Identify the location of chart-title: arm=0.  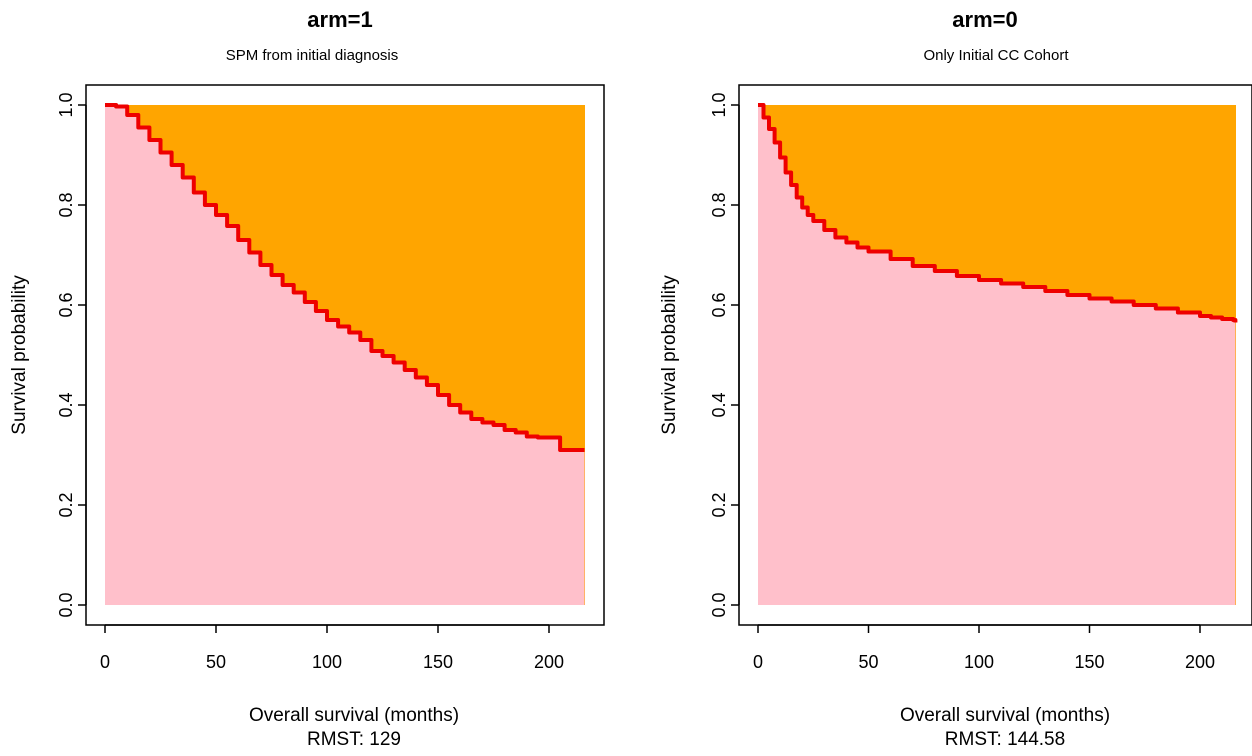
(984, 19).